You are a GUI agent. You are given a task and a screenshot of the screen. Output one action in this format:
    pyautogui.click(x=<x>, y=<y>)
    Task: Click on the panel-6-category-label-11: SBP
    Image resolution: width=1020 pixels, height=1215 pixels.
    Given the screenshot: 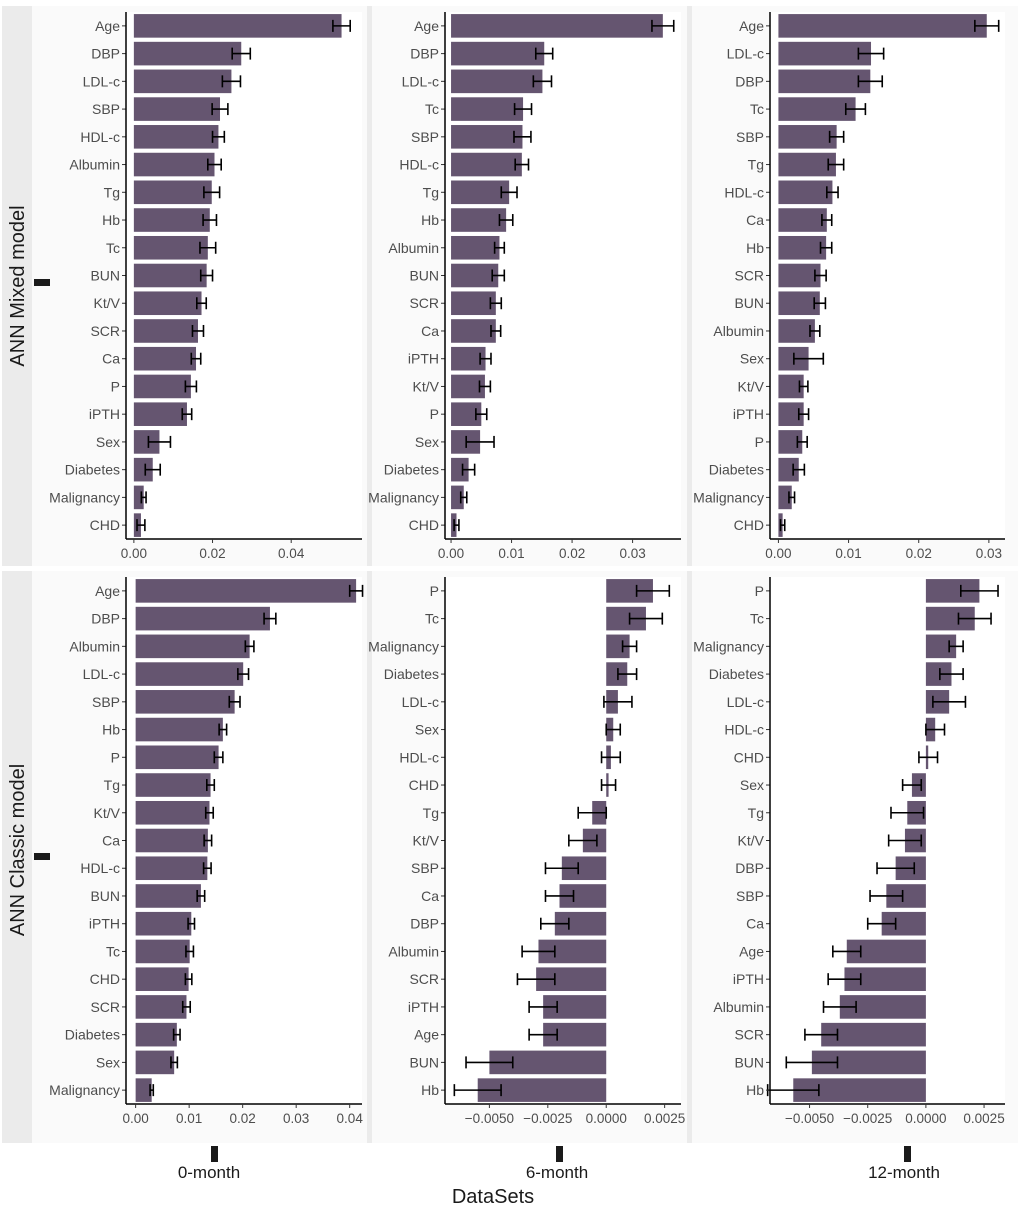 What is the action you would take?
    pyautogui.click(x=750, y=896)
    